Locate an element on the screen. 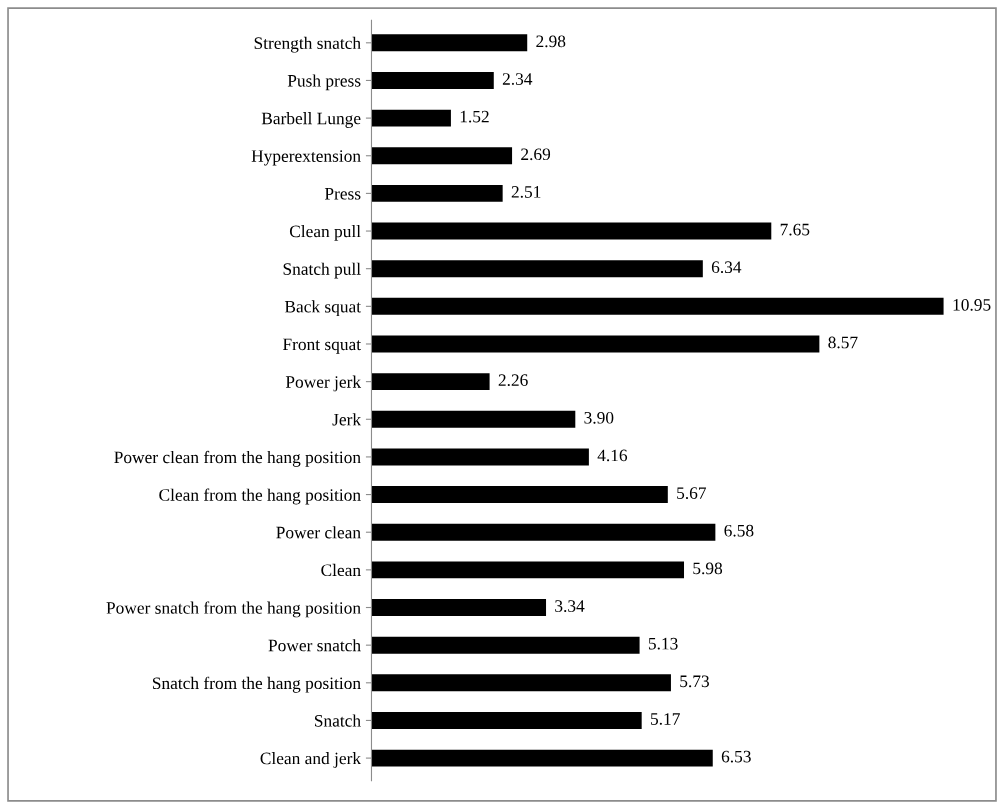 This screenshot has height=809, width=1004. data-label: 10.95 is located at coordinates (972, 304).